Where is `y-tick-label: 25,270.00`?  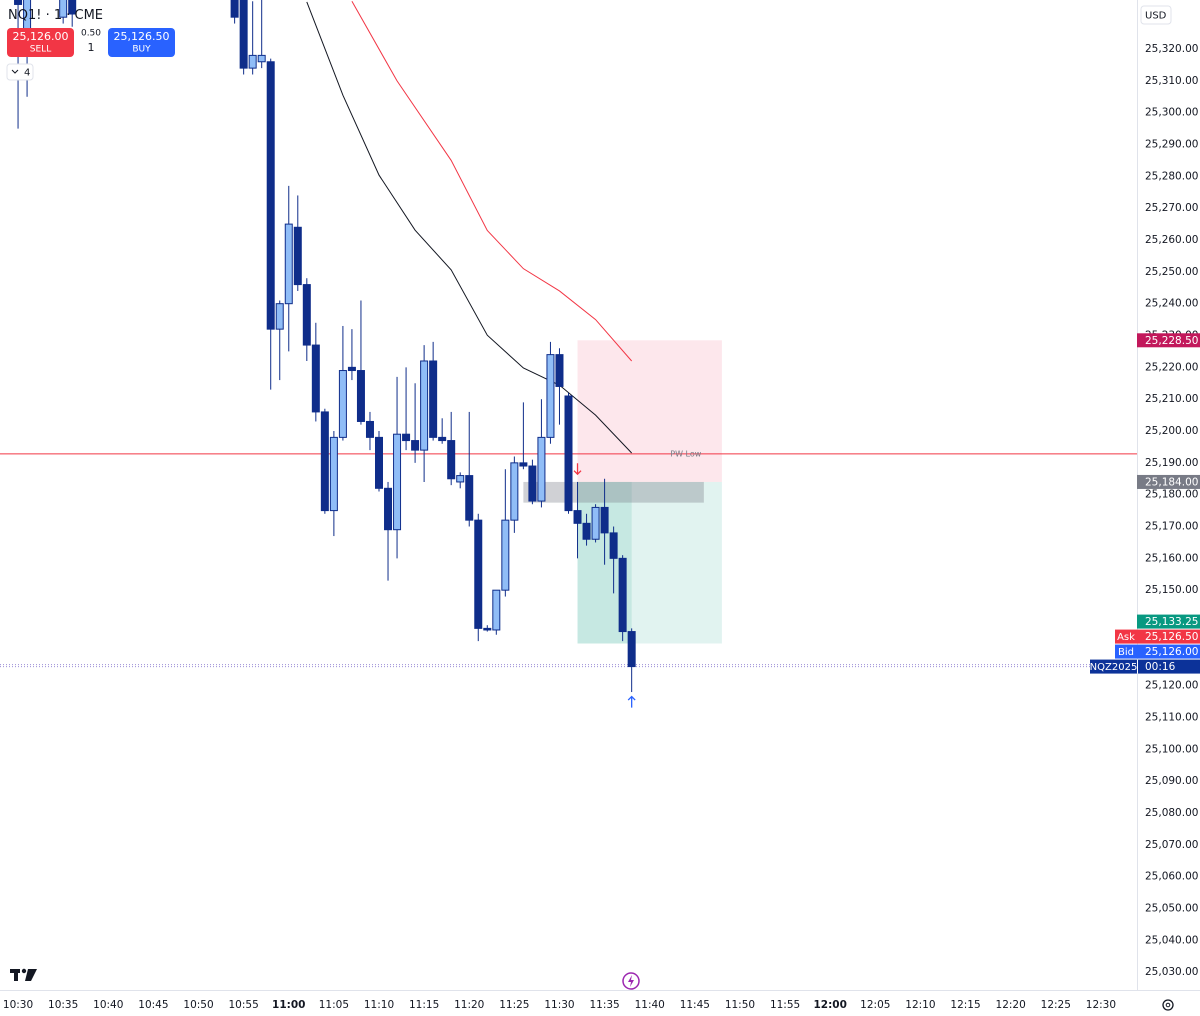
y-tick-label: 25,270.00 is located at coordinates (1171, 208).